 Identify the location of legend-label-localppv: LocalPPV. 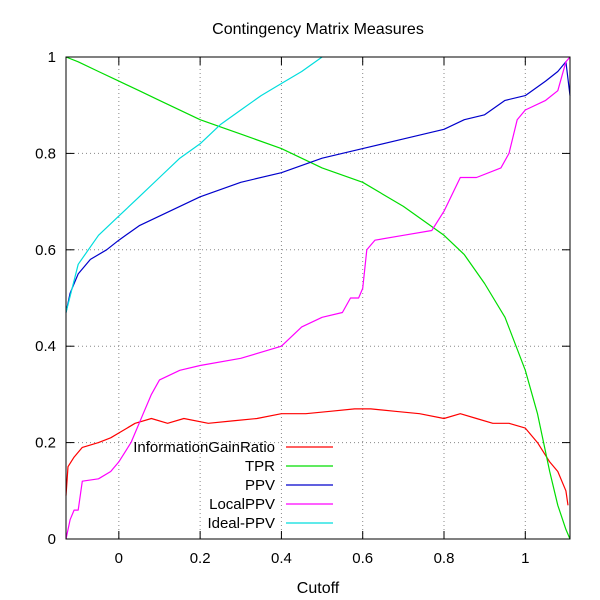
(242, 504).